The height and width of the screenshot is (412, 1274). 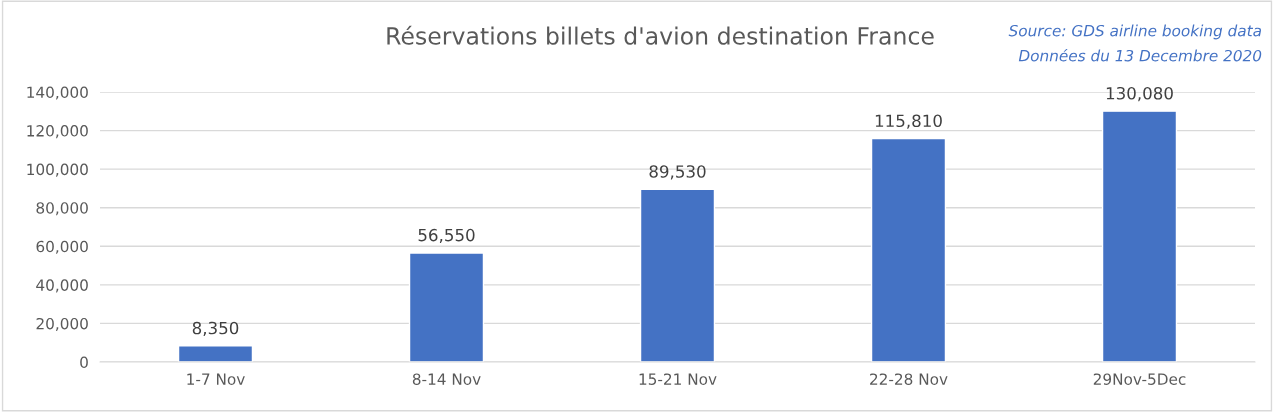 I want to click on y-tick-label: 0, so click(x=84, y=362).